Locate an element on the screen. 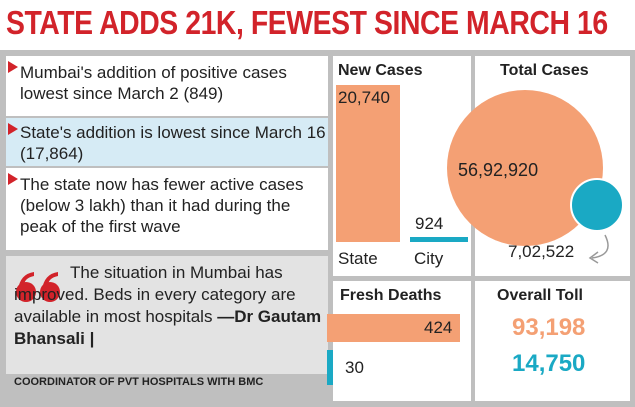 The image size is (635, 407). state-bar is located at coordinates (368, 163).